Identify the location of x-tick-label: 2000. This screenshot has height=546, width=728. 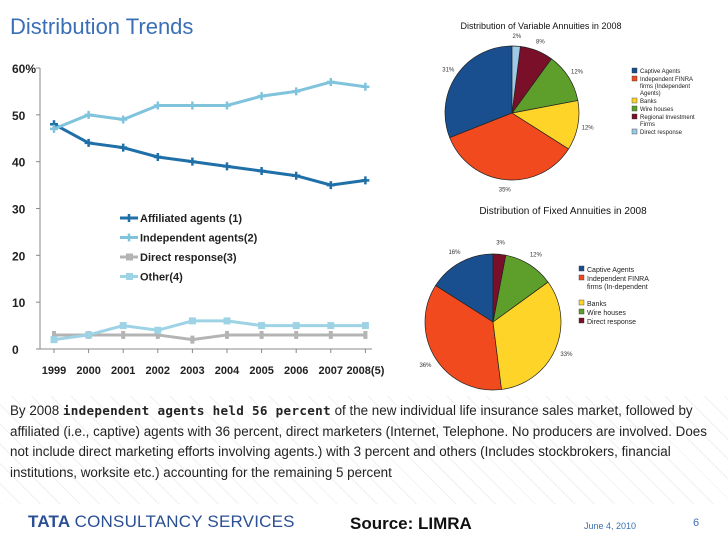
(88, 371).